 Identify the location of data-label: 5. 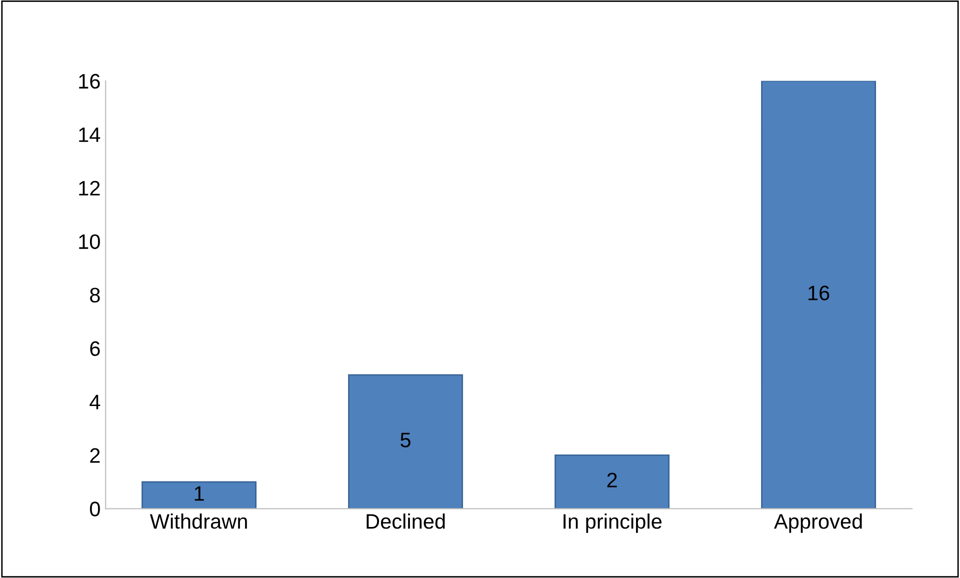
(405, 440).